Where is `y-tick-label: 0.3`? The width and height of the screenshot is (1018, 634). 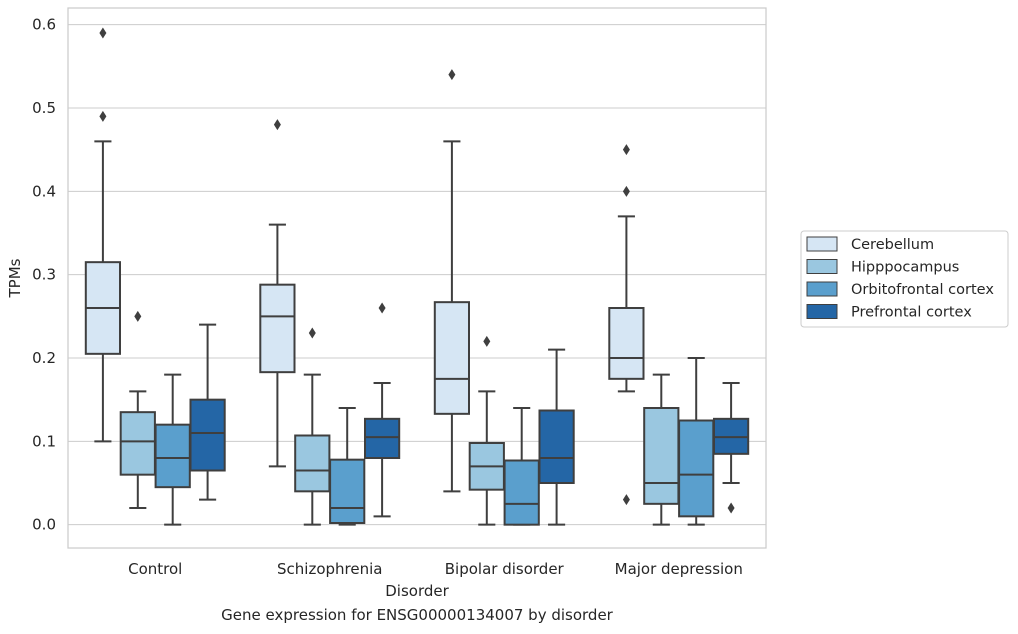
y-tick-label: 0.3 is located at coordinates (44, 275).